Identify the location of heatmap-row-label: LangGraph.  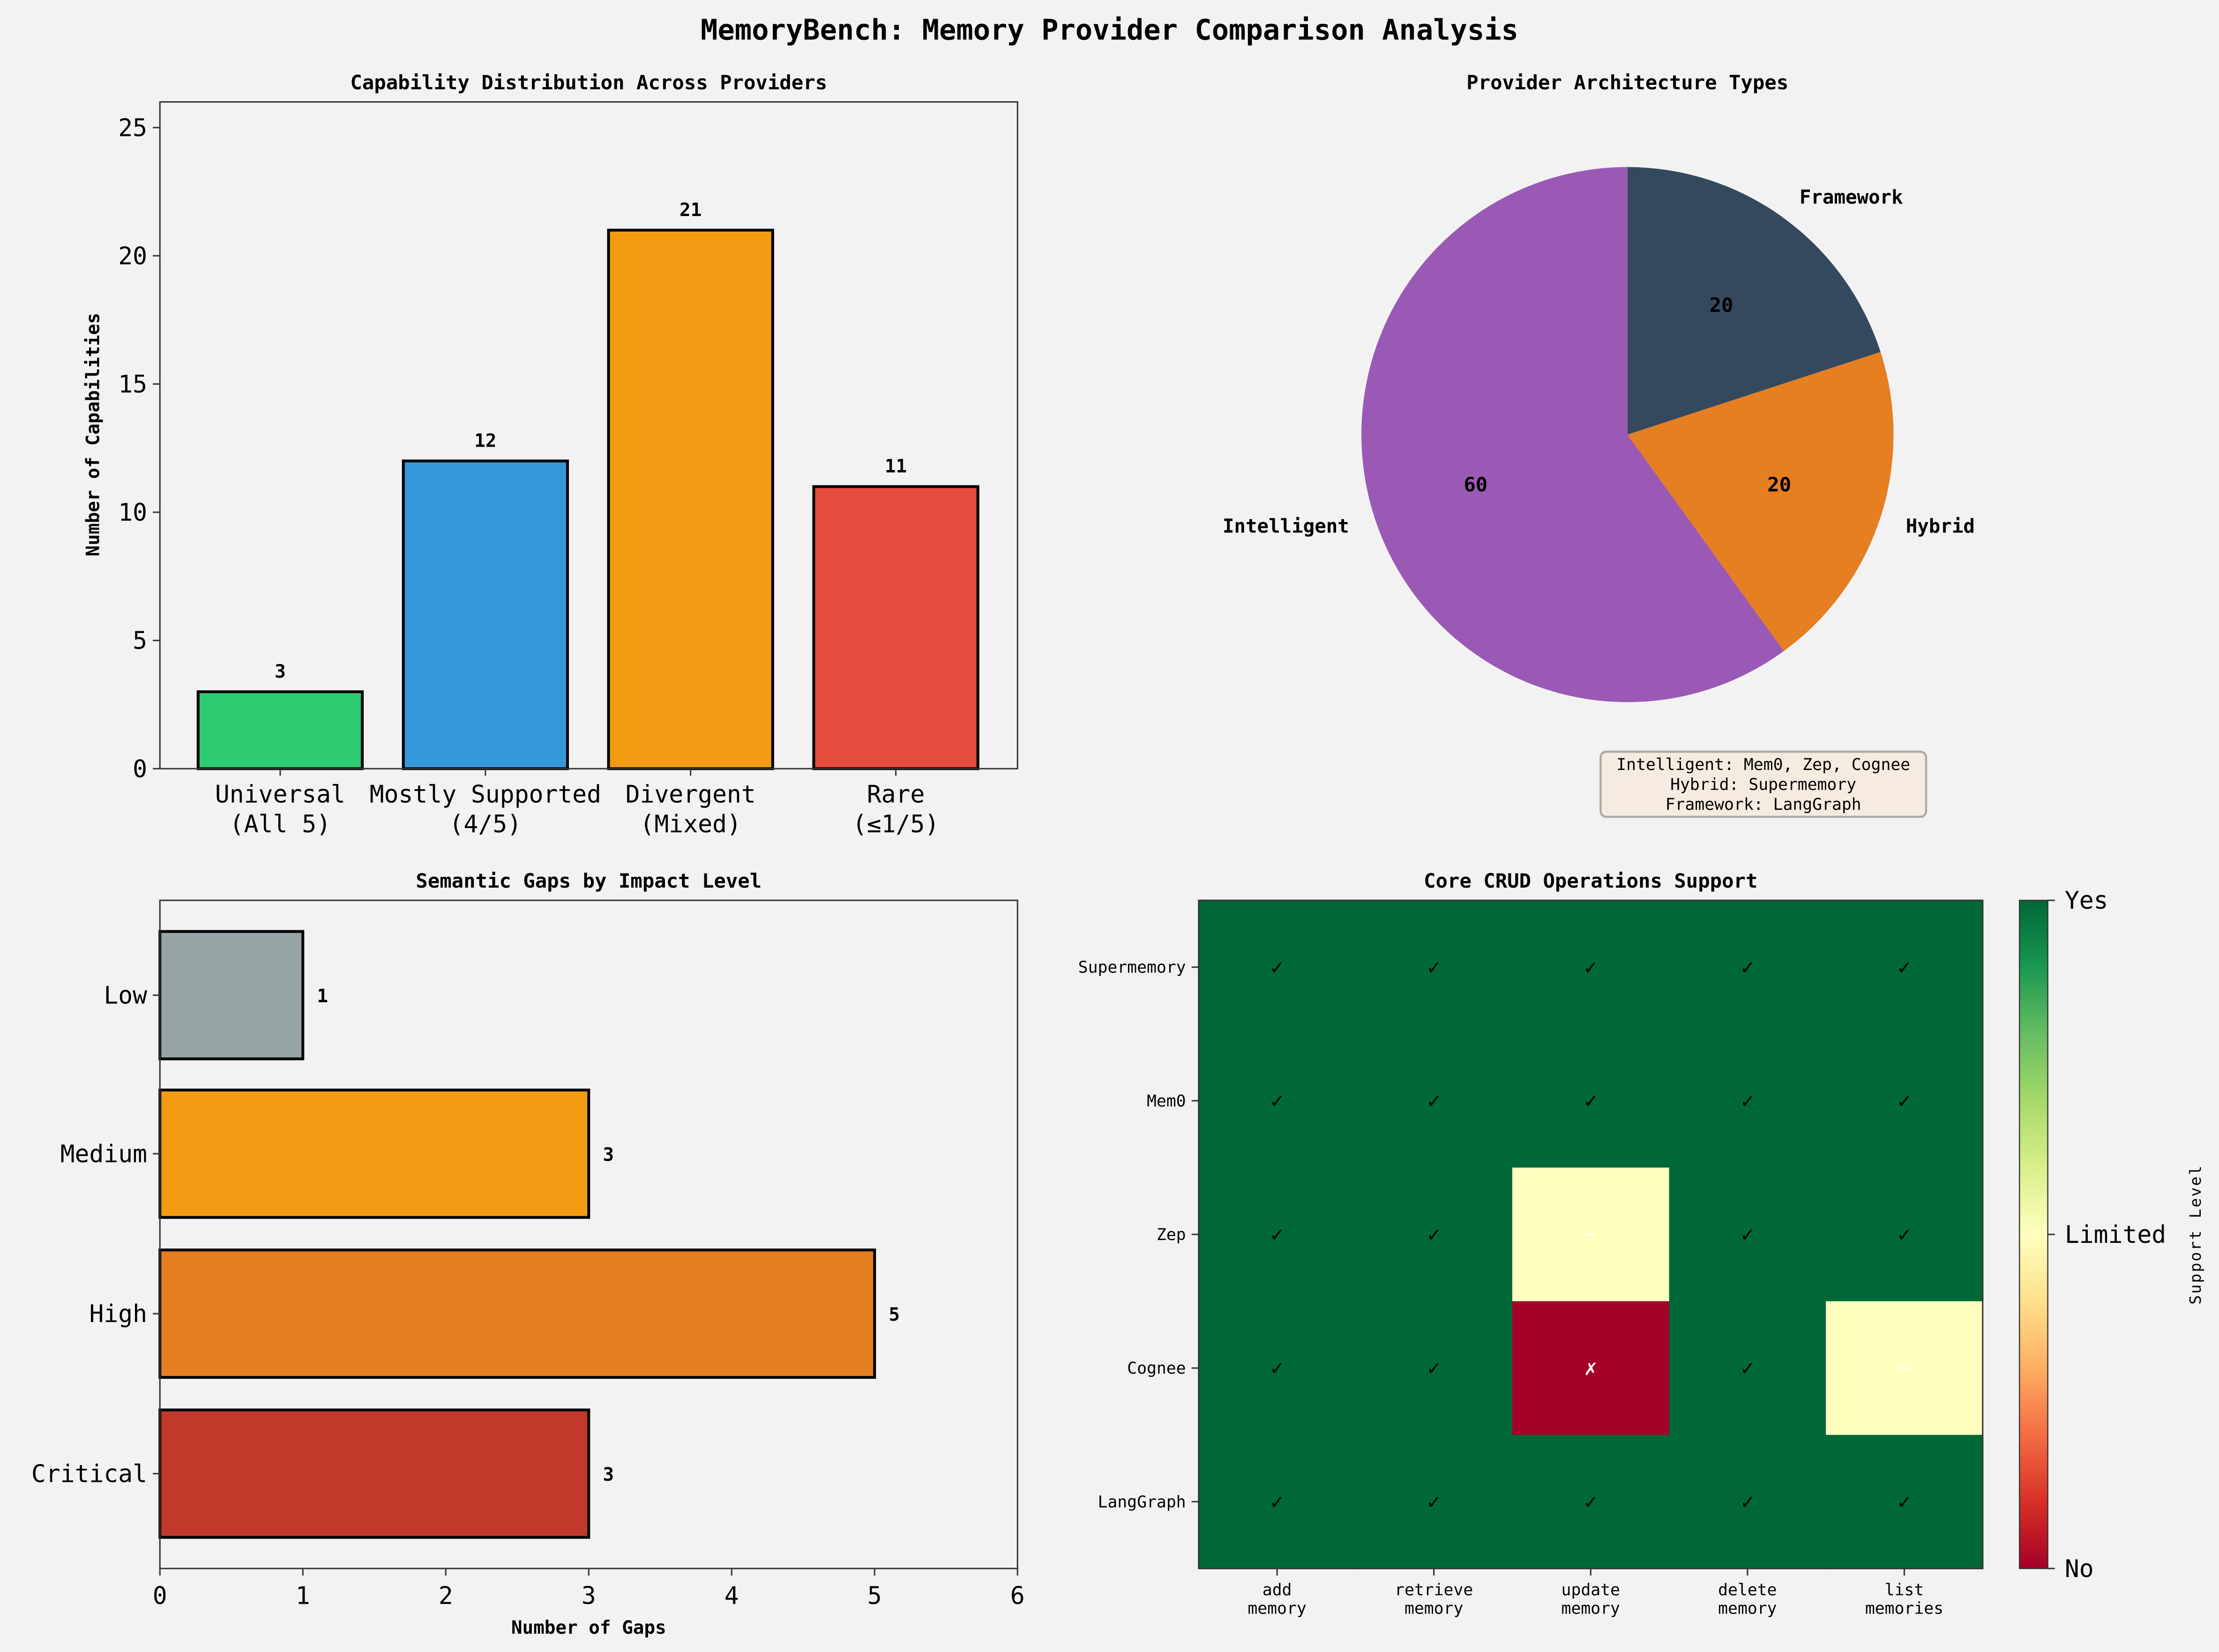
(1142, 1502).